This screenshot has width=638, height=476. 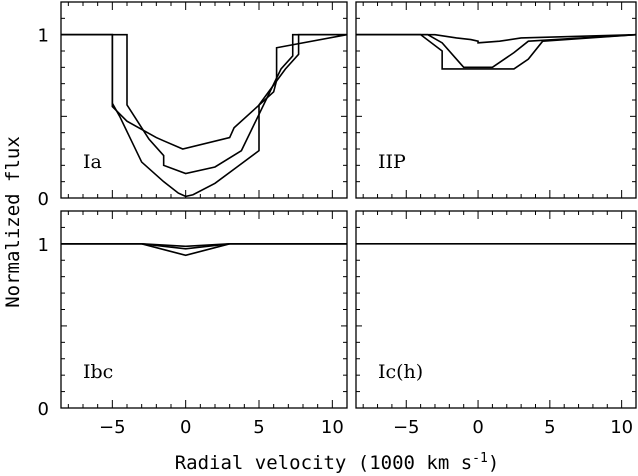 I want to click on panel-label: IIP, so click(x=392, y=162).